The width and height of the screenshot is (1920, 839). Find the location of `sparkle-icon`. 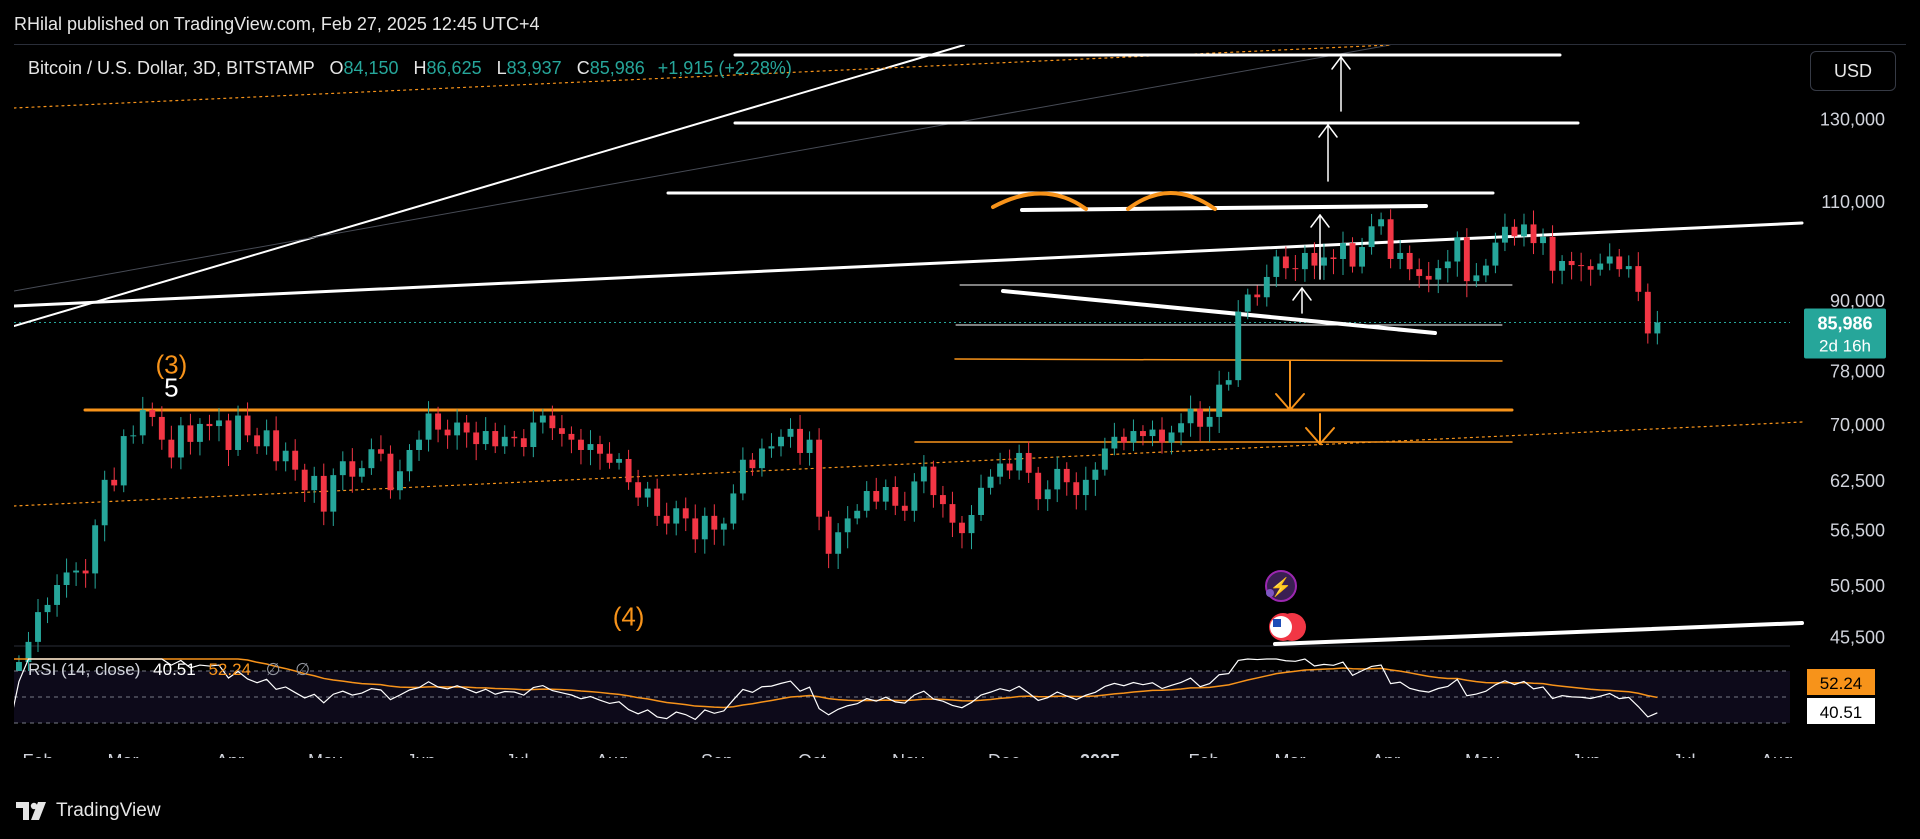

sparkle-icon is located at coordinates (1270, 593).